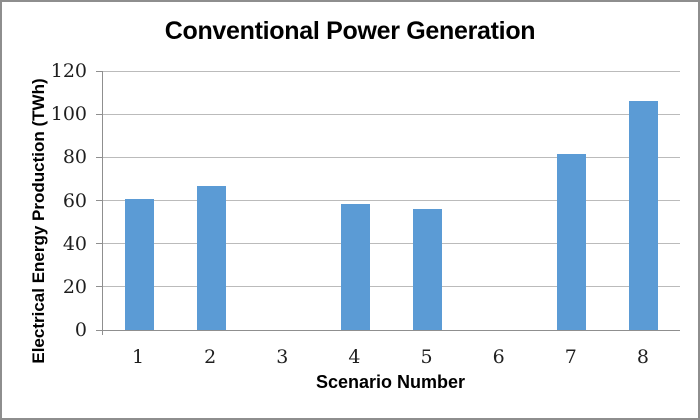  I want to click on y-tick-label: 60, so click(74, 200).